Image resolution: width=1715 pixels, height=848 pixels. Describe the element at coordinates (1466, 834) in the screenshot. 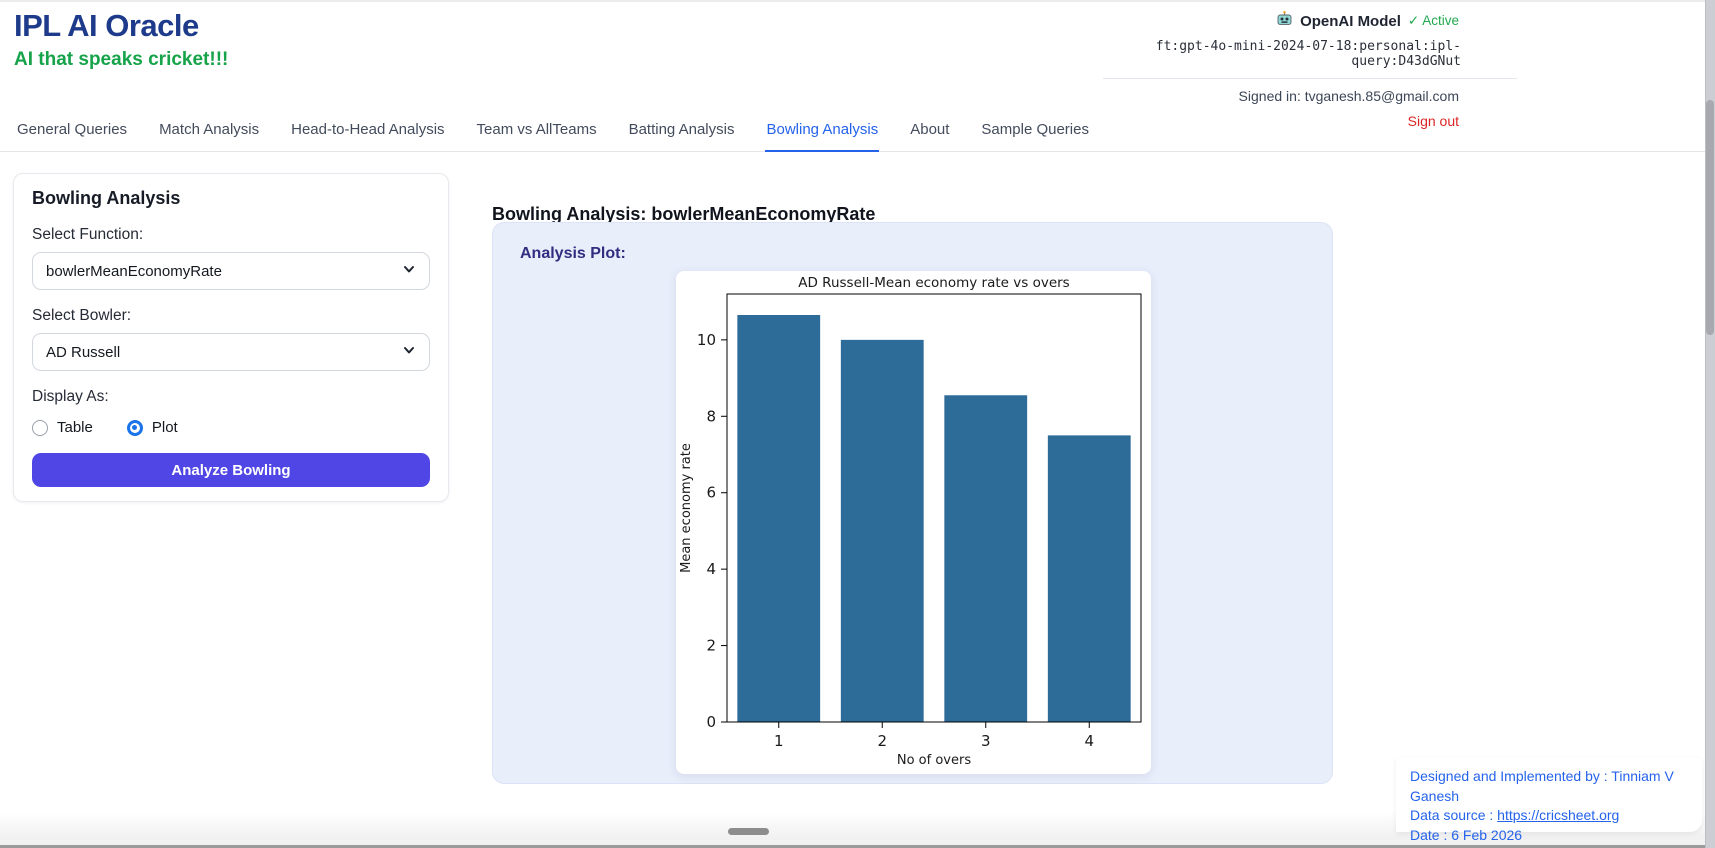

I see `footer-date: Date : 6 Feb 2026` at that location.